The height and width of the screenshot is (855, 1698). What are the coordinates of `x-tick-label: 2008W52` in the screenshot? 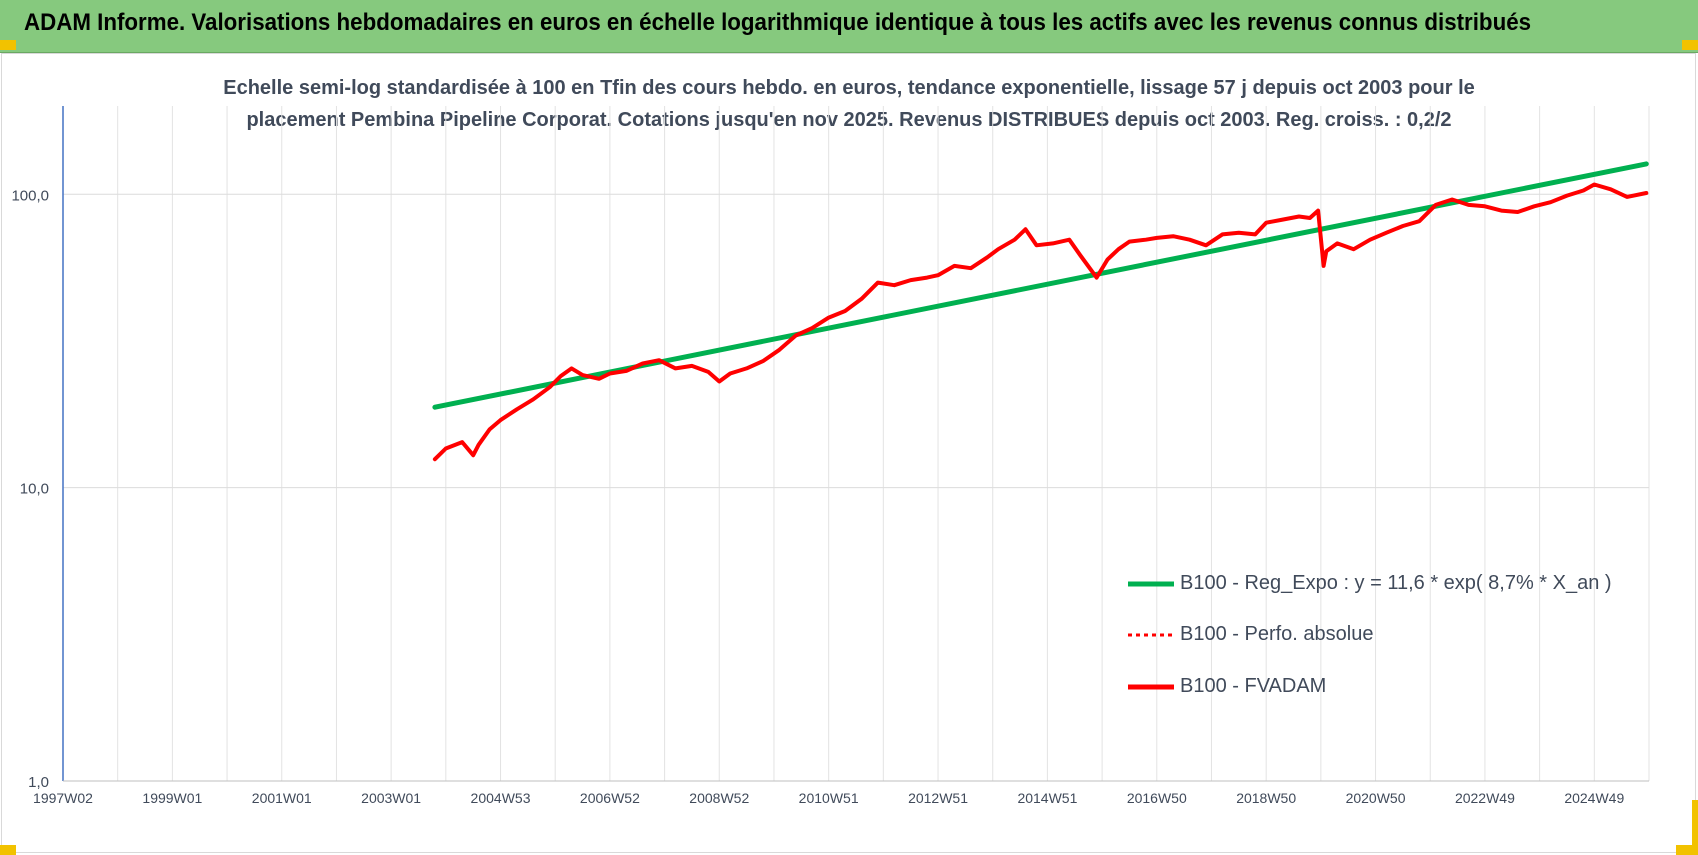 It's located at (719, 798).